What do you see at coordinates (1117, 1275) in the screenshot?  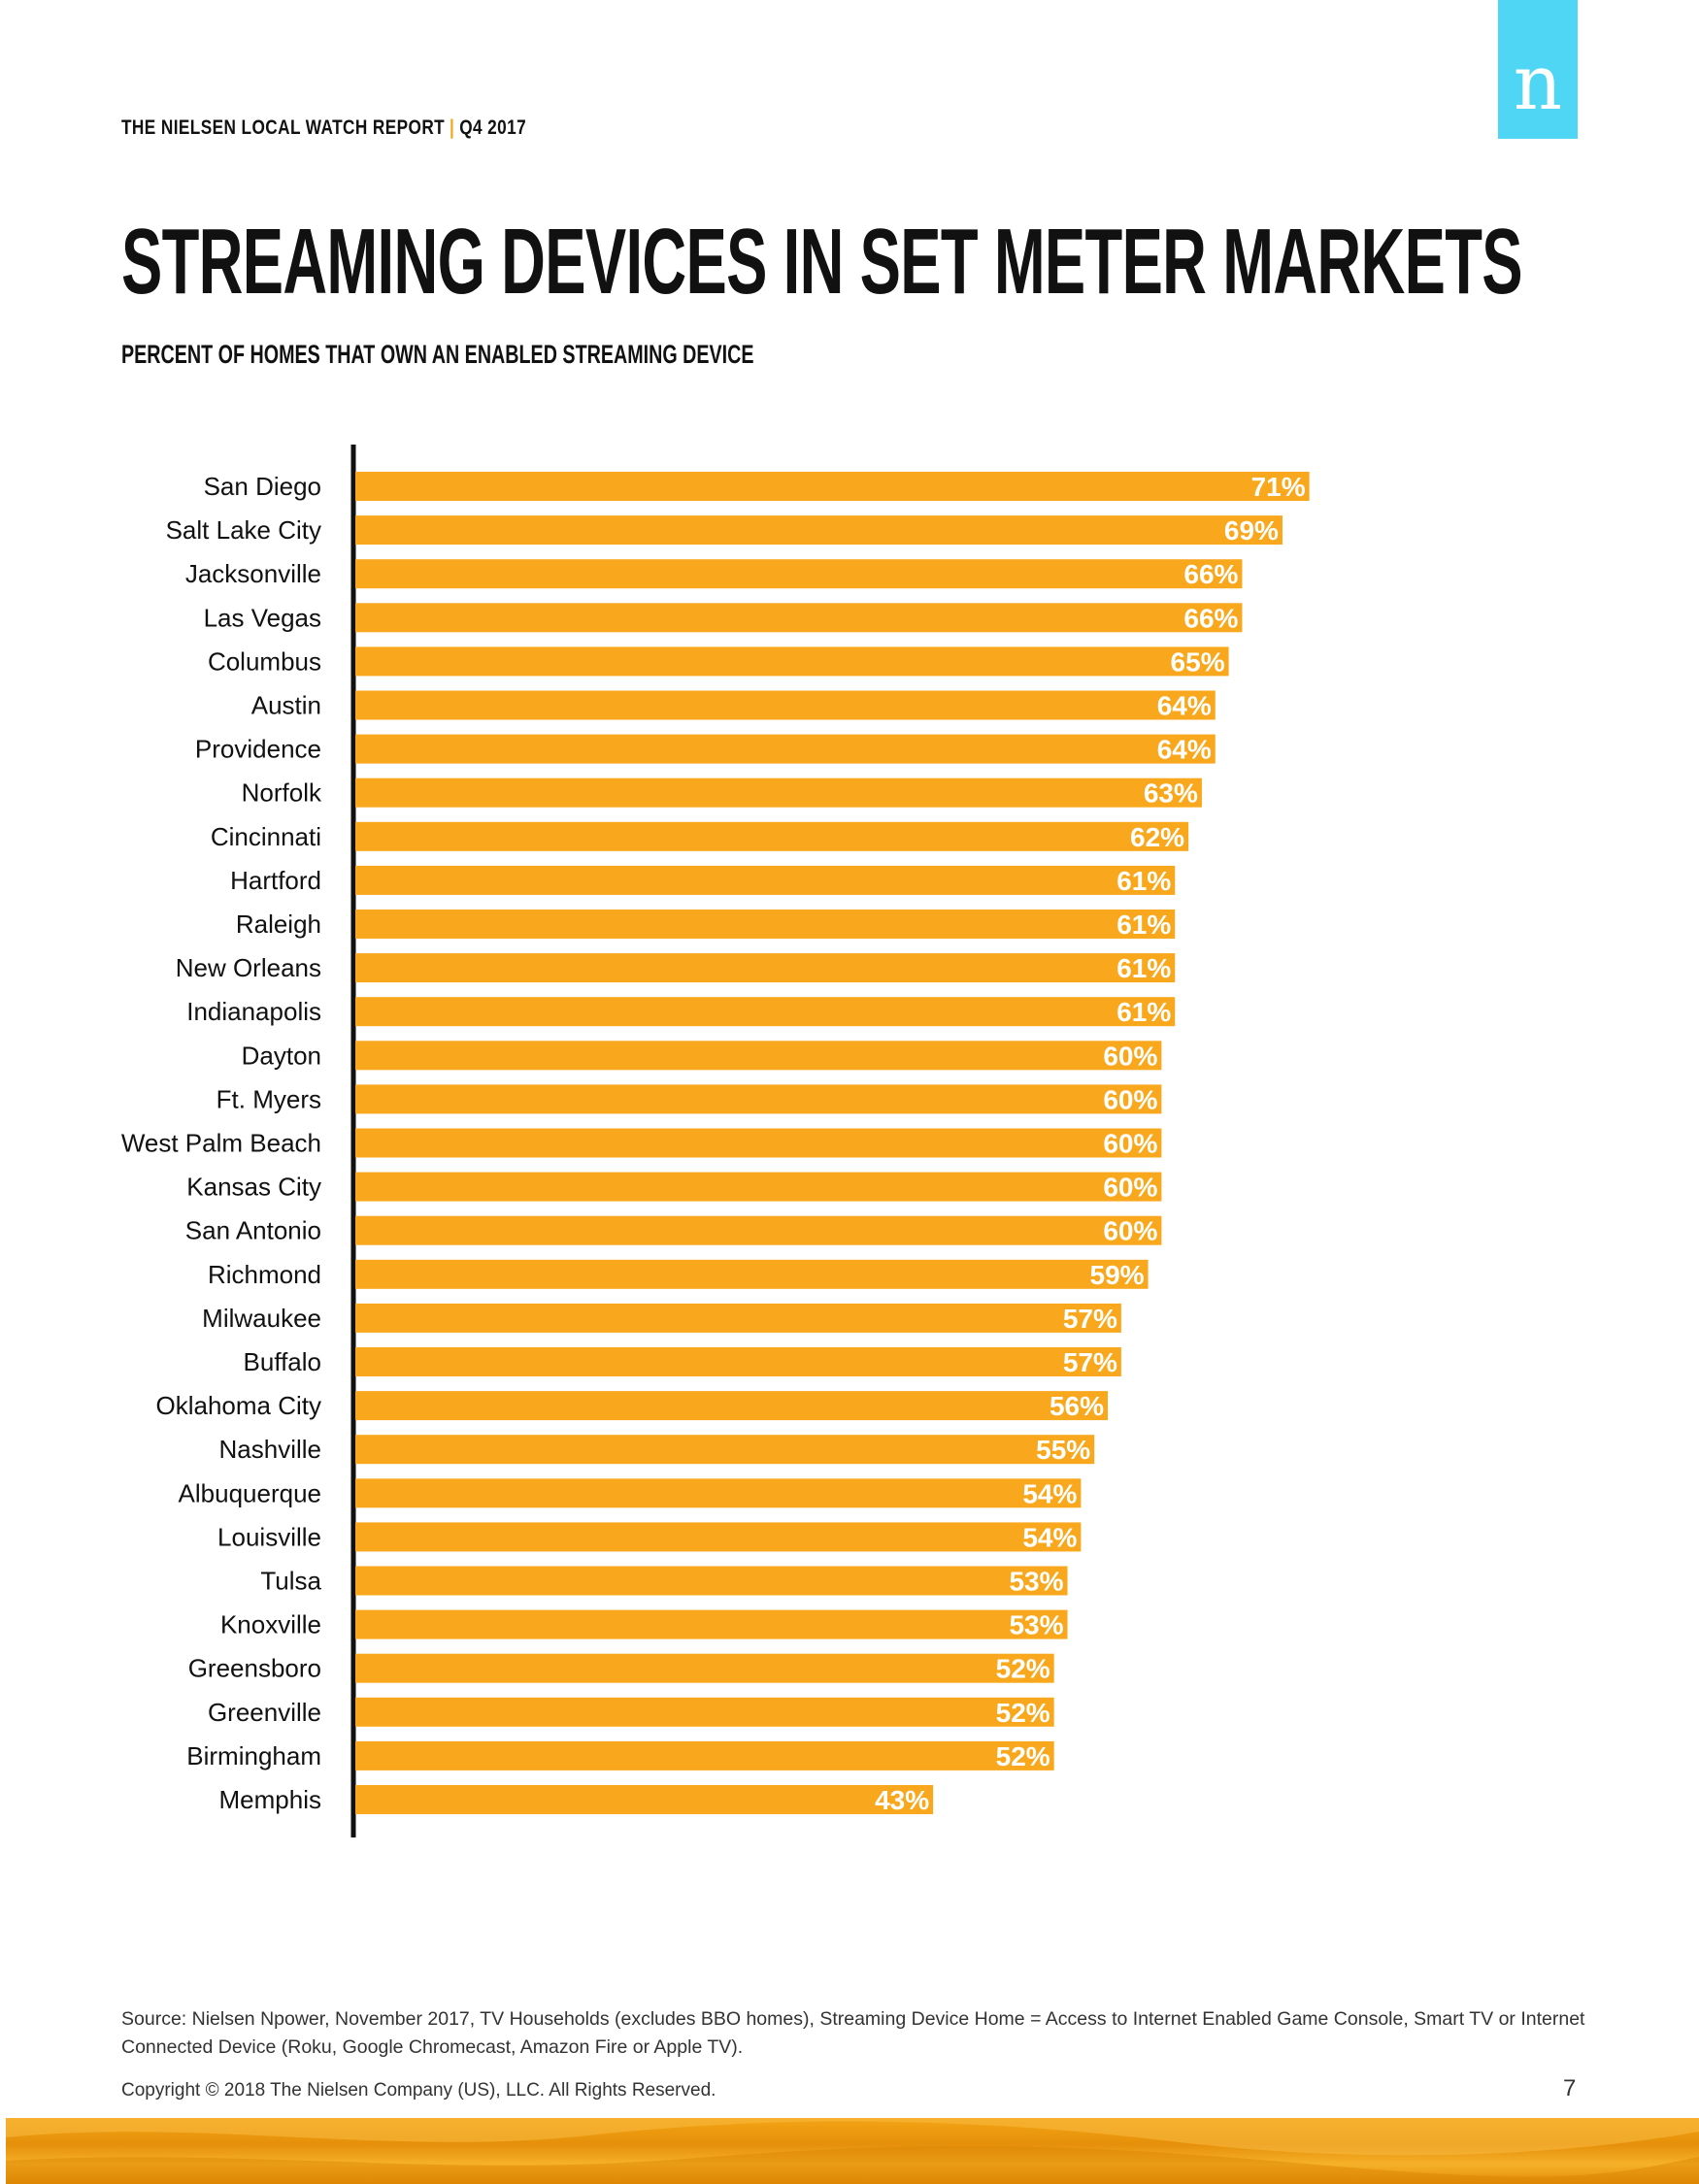 I see `data-label: 59%` at bounding box center [1117, 1275].